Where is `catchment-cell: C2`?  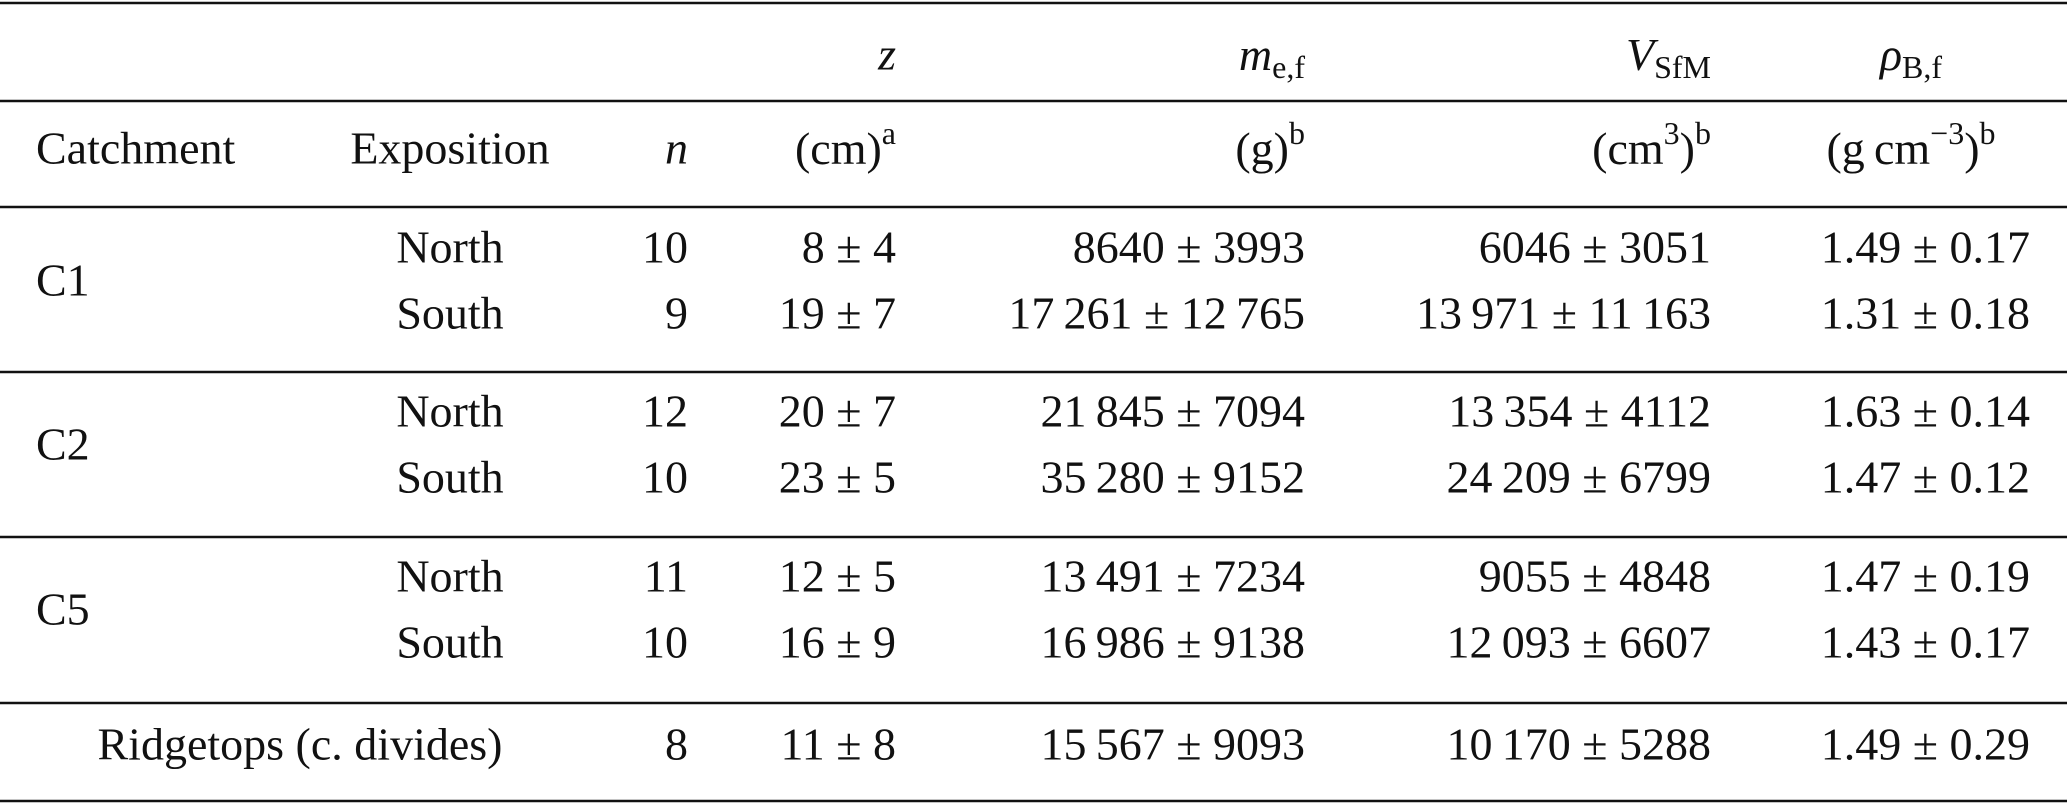
catchment-cell: C2 is located at coordinates (63, 444).